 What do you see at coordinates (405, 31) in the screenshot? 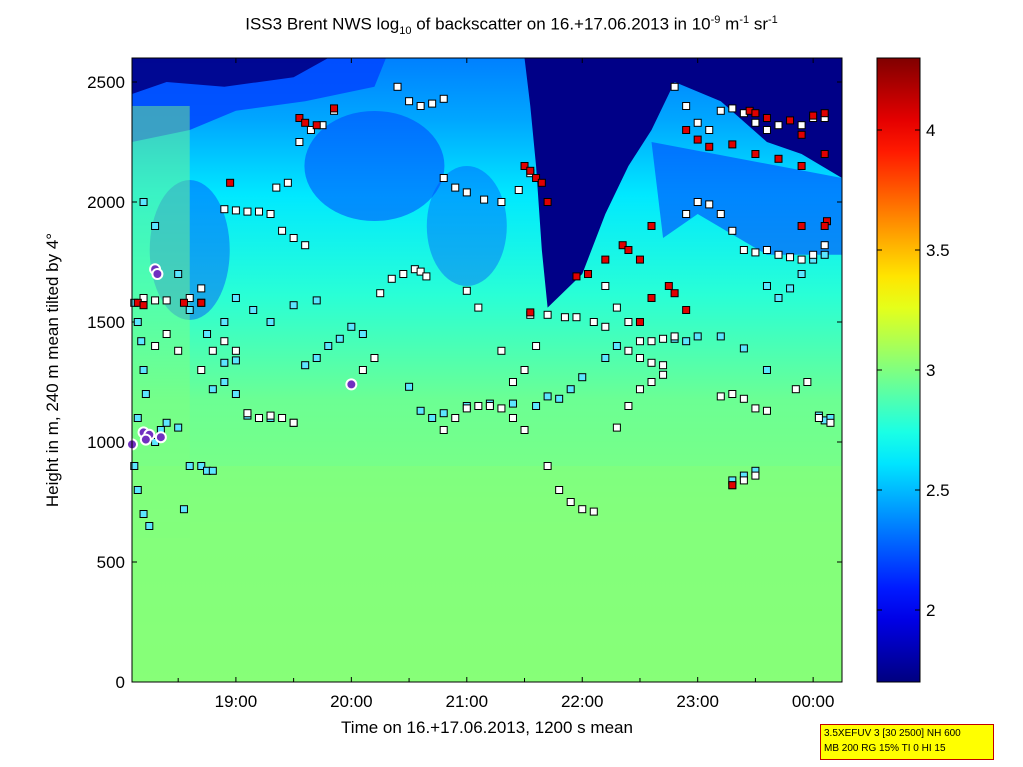
I see `title-sub: 10` at bounding box center [405, 31].